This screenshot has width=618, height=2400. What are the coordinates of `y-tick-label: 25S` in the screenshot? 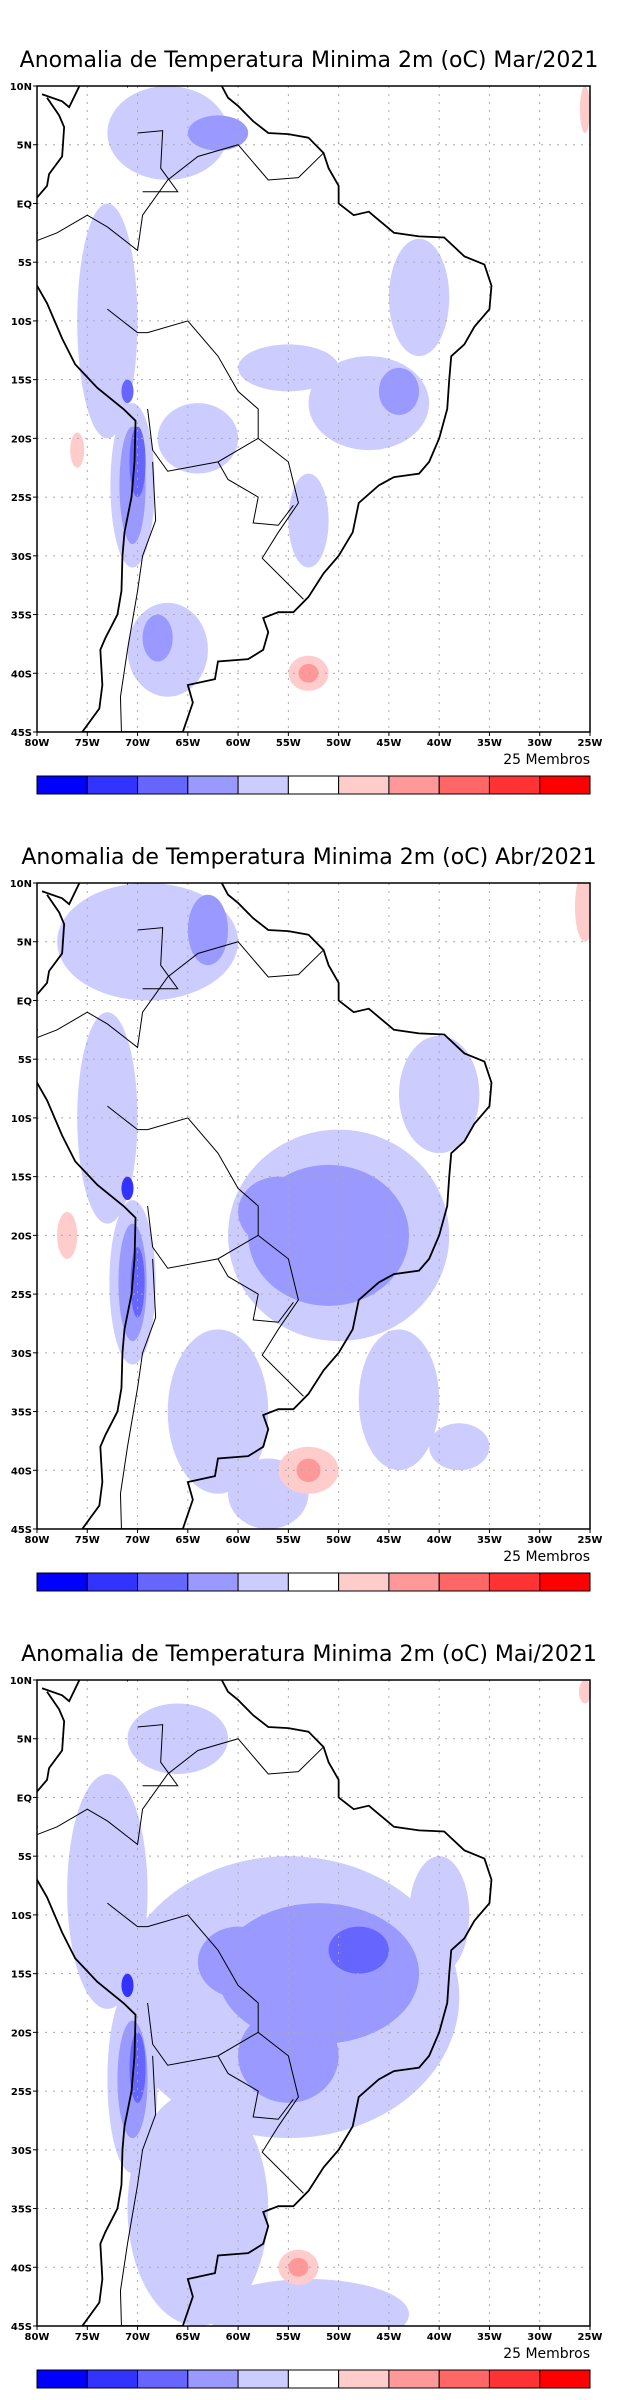 It's located at (21, 498).